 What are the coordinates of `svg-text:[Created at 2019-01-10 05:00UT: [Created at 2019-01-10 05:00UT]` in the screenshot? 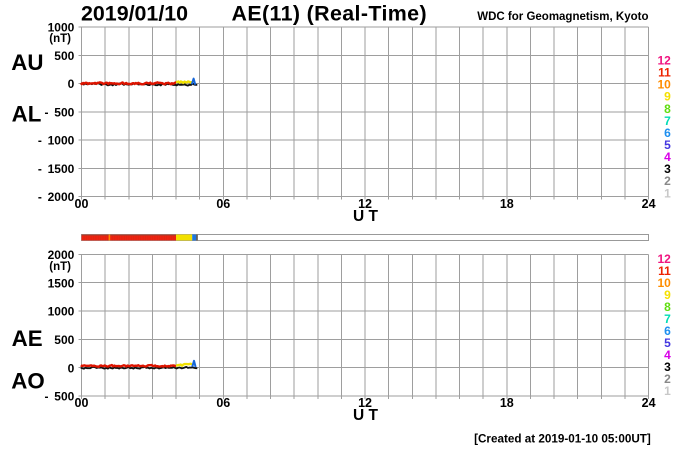 It's located at (562, 439).